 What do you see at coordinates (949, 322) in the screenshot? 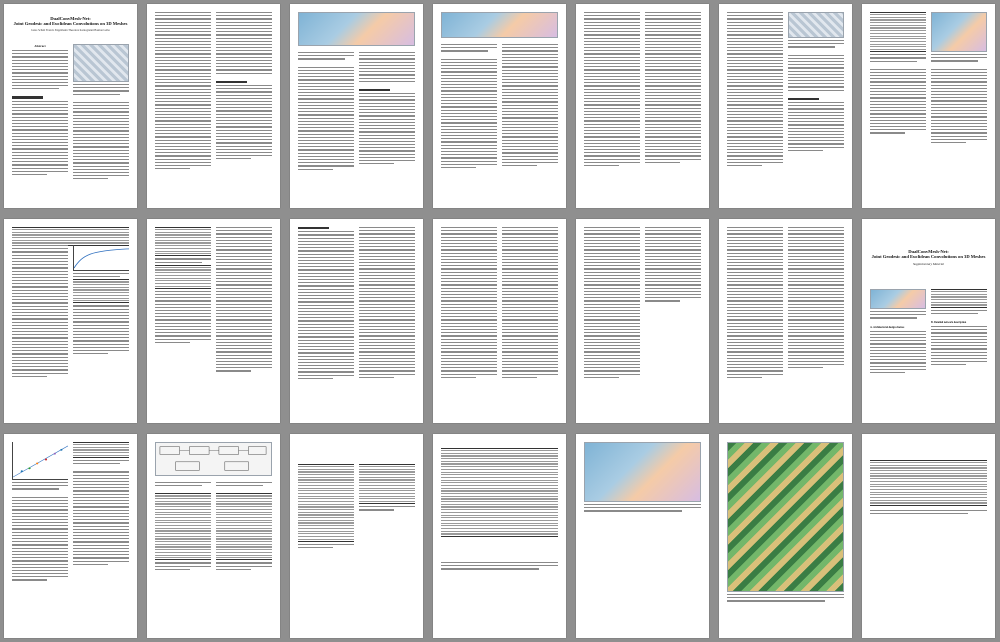
I see `section-b-heading: B. Detailed network description` at bounding box center [949, 322].